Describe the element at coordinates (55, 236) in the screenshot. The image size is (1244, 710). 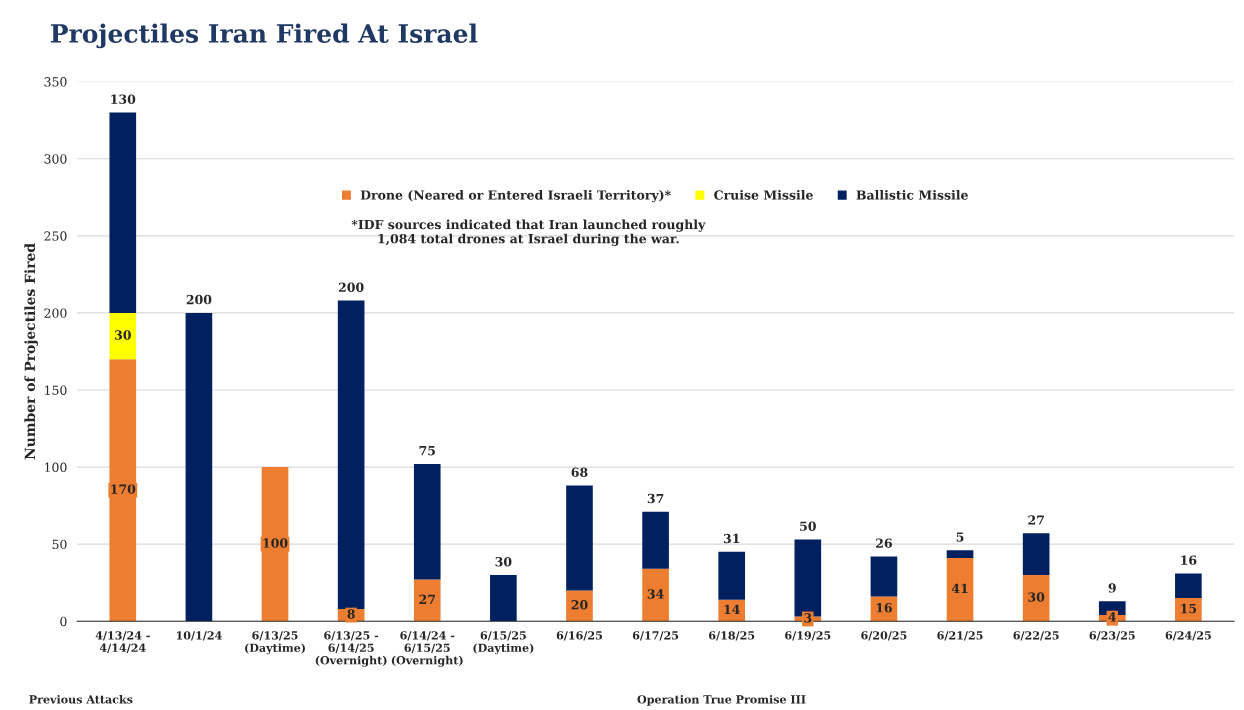
I see `y-tick-label: 250` at that location.